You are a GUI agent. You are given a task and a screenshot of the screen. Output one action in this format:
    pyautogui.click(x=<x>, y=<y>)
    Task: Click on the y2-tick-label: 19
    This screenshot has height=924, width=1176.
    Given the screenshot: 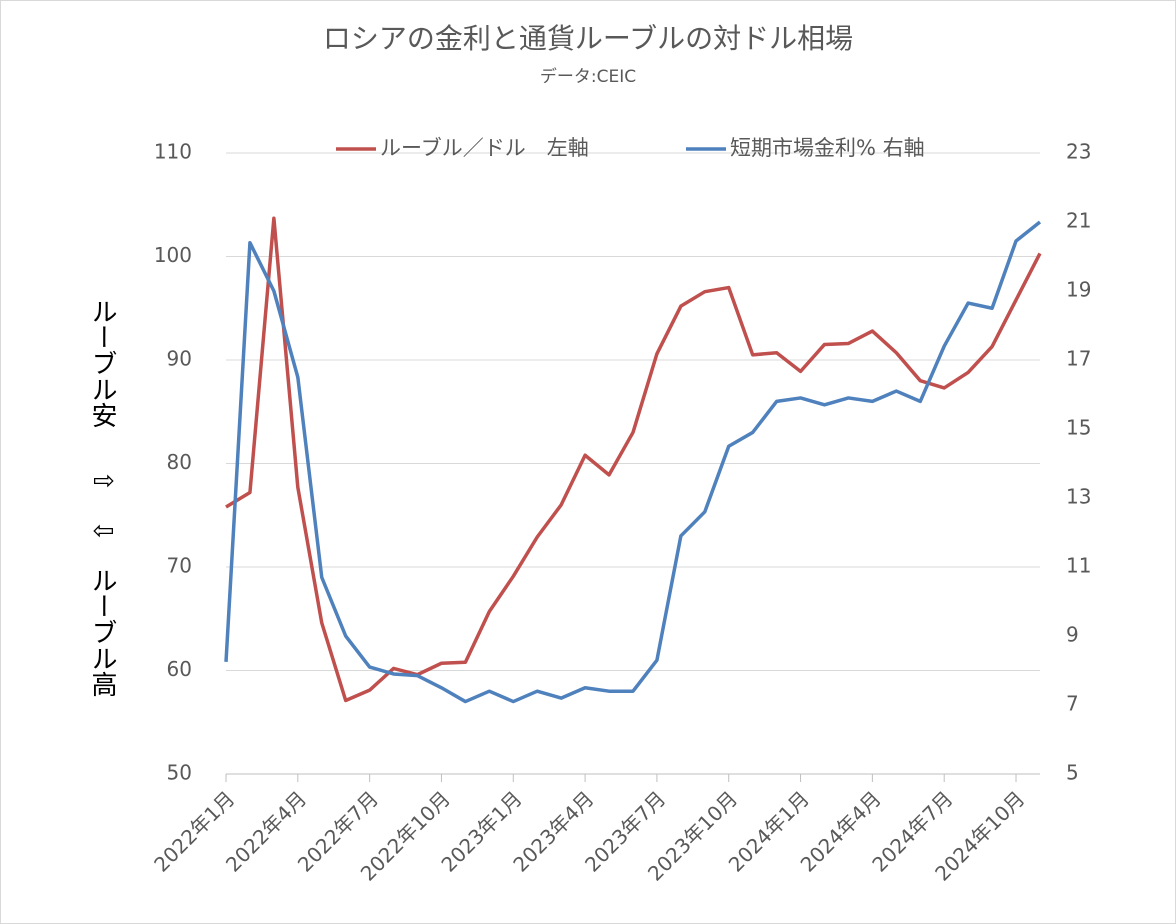 What is the action you would take?
    pyautogui.click(x=1078, y=290)
    